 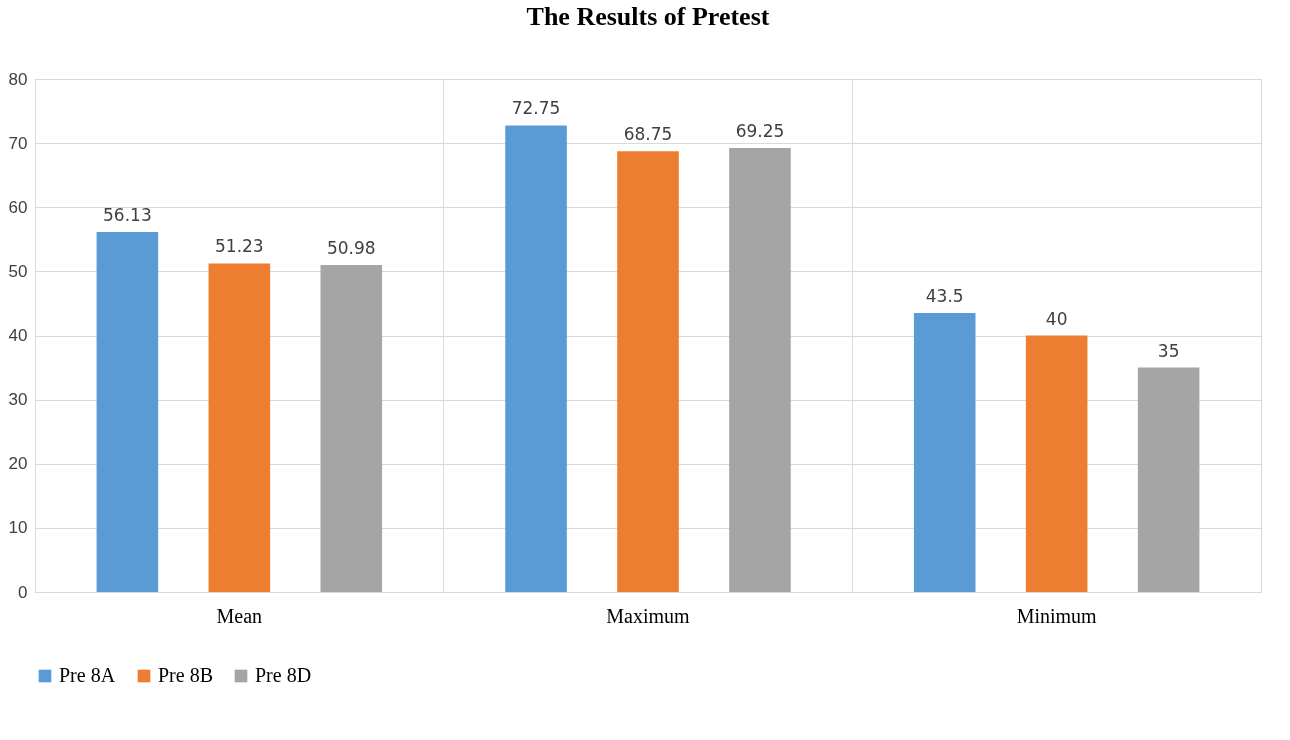 What do you see at coordinates (18, 335) in the screenshot?
I see `y-tick-label: 40` at bounding box center [18, 335].